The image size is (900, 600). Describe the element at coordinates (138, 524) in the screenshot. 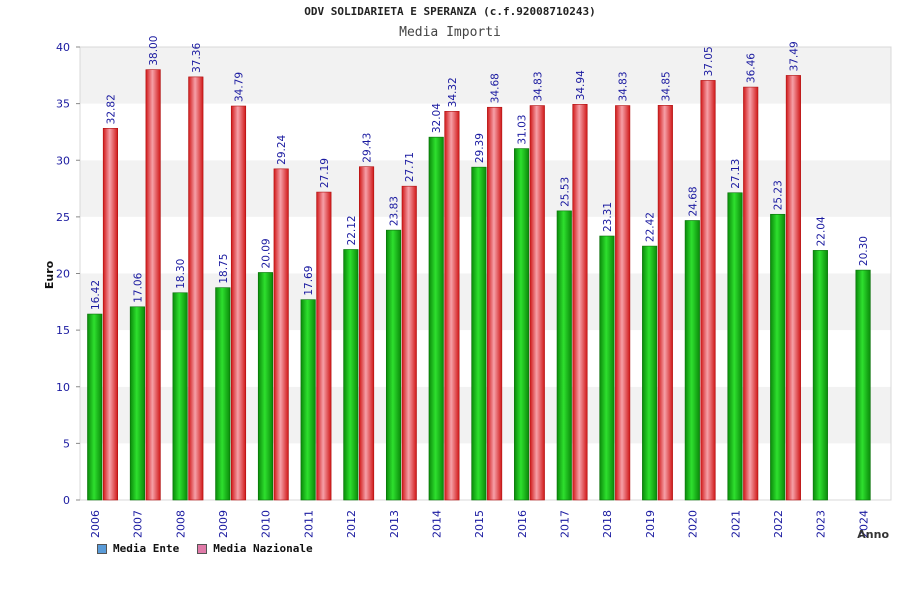

I see `x-tick-label: 2007` at that location.